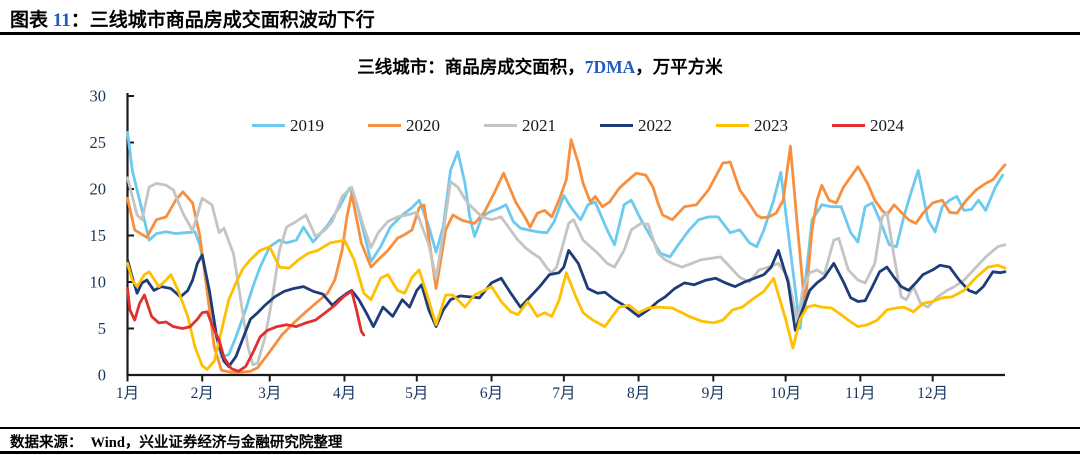 Image resolution: width=1080 pixels, height=455 pixels. What do you see at coordinates (491, 393) in the screenshot?
I see `x-axis-label: 6月` at bounding box center [491, 393].